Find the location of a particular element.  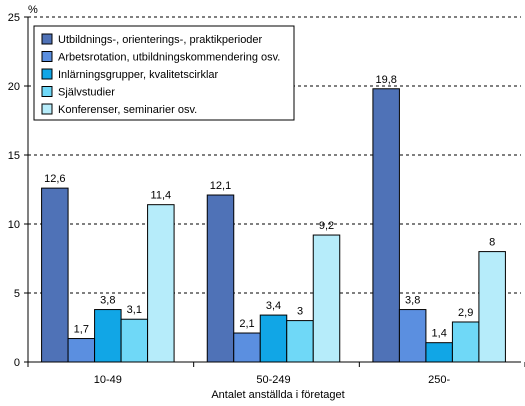

x-axis-title: Antalet anställda i företaget is located at coordinates (277, 395).